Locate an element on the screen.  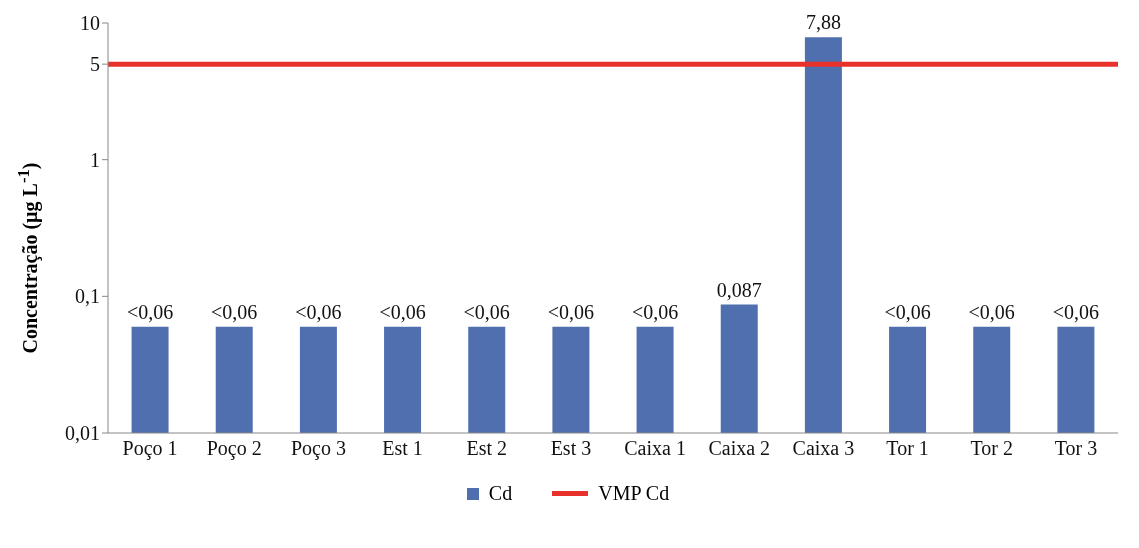
x-tick-label: Caixa 2 is located at coordinates (739, 448).